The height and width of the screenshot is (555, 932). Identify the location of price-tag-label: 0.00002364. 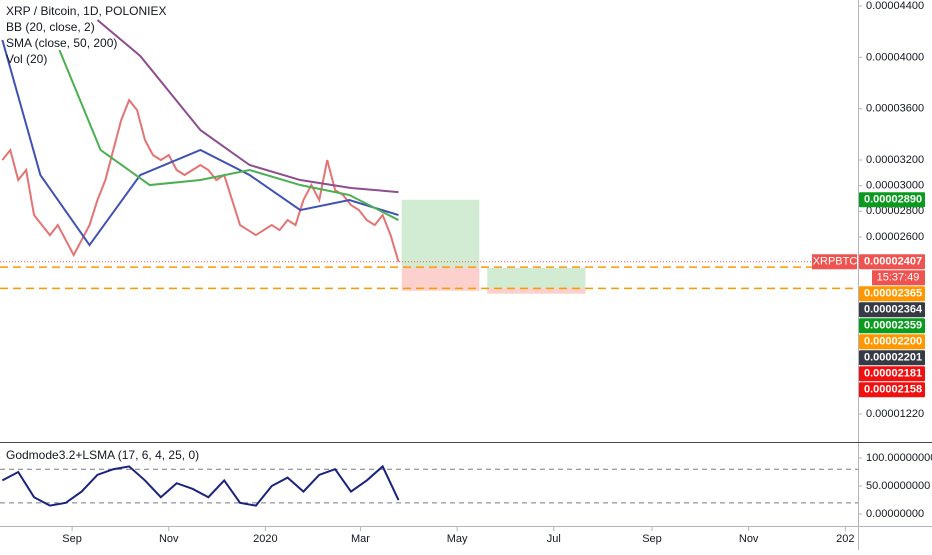
(893, 310).